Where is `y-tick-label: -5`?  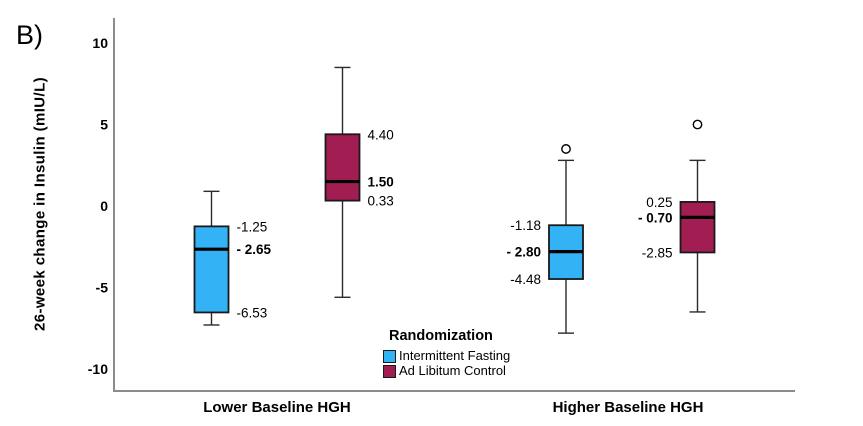 y-tick-label: -5 is located at coordinates (102, 288).